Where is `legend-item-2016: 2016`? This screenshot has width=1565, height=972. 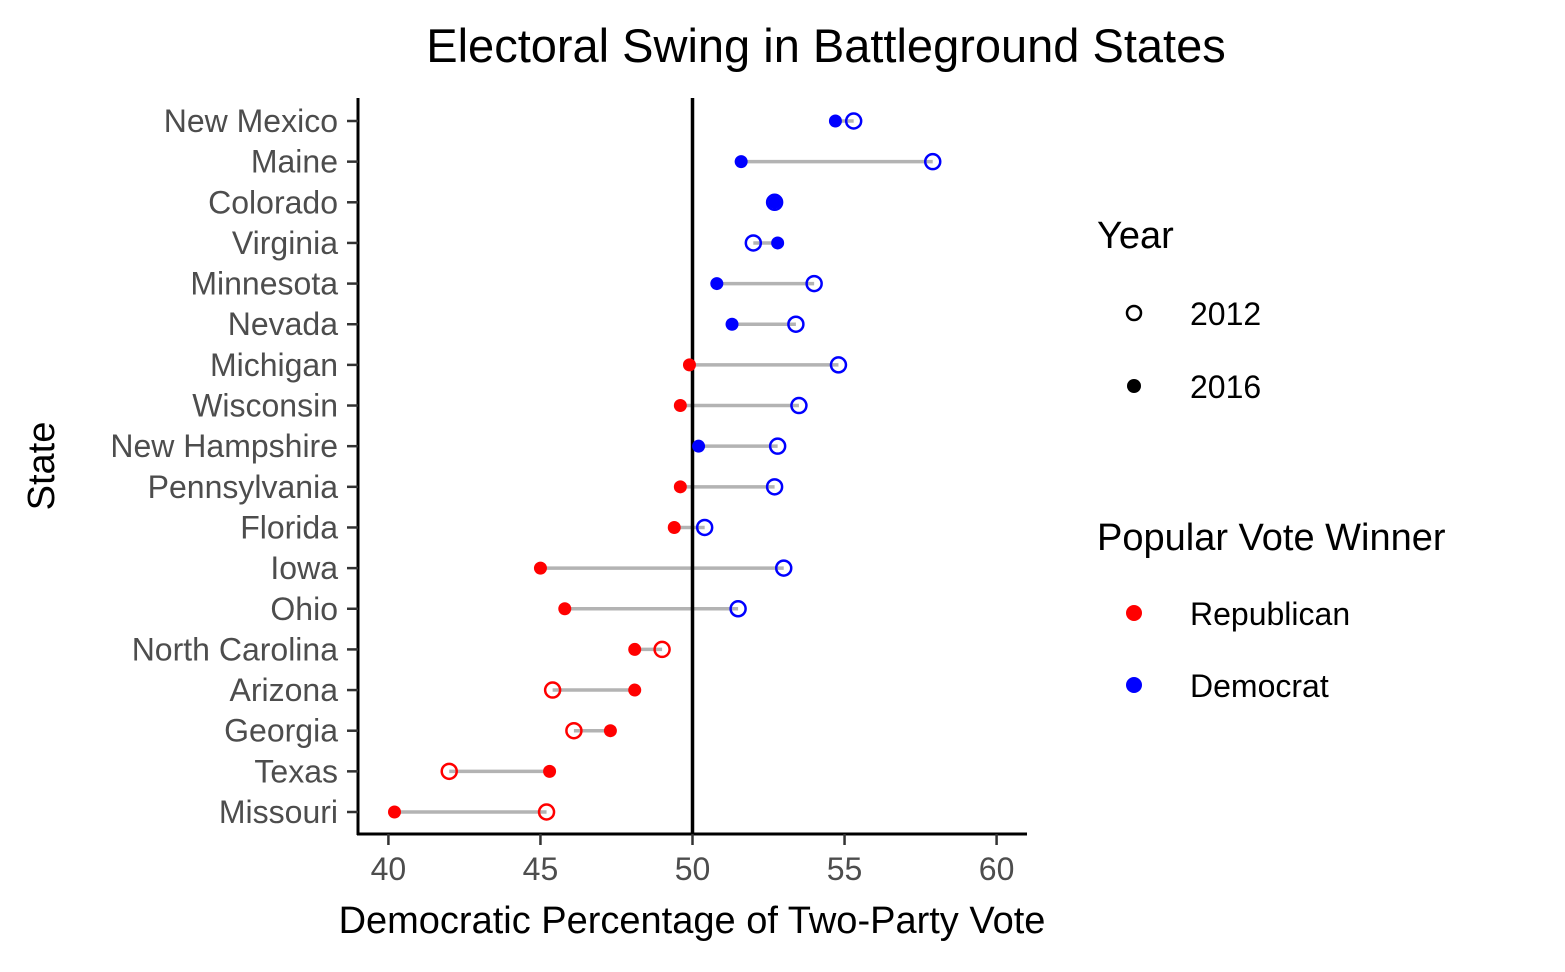 legend-item-2016: 2016 is located at coordinates (1194, 387).